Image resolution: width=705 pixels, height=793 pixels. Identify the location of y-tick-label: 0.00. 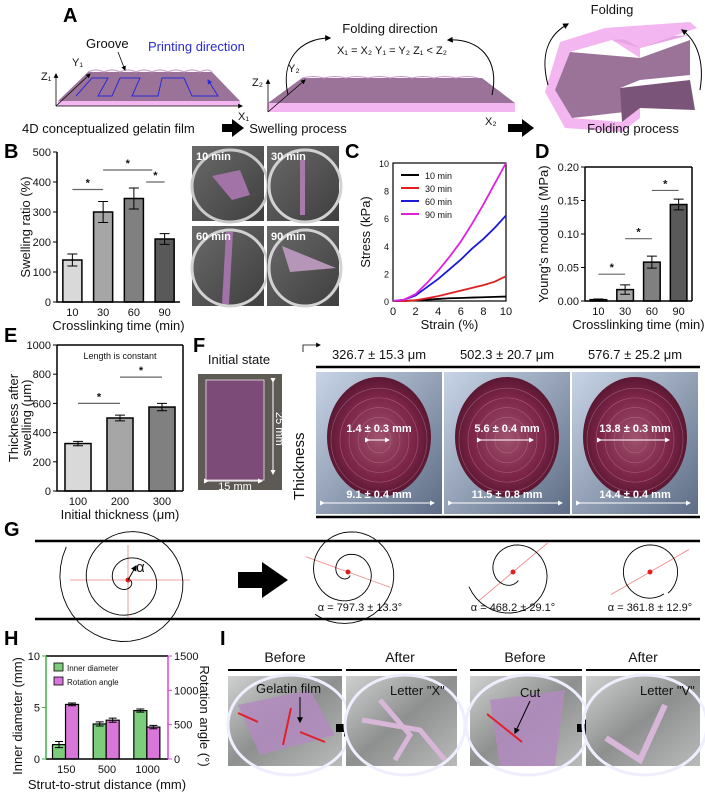
(568, 302).